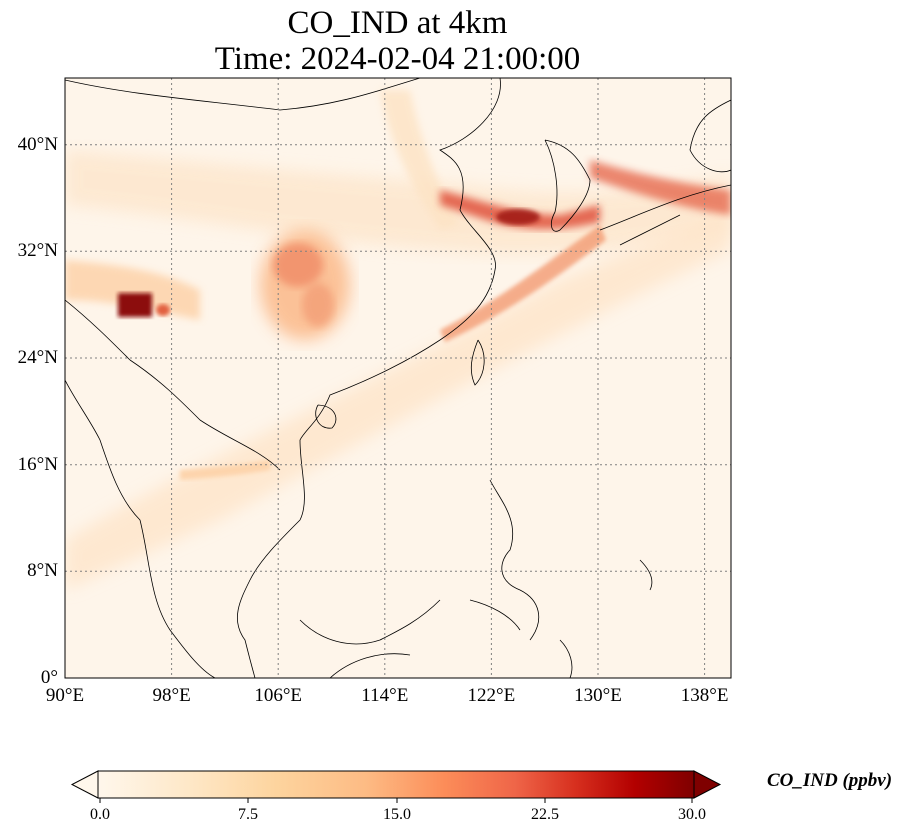  What do you see at coordinates (298, 265) in the screenshot?
I see `hotspot-sichuan-inner` at bounding box center [298, 265].